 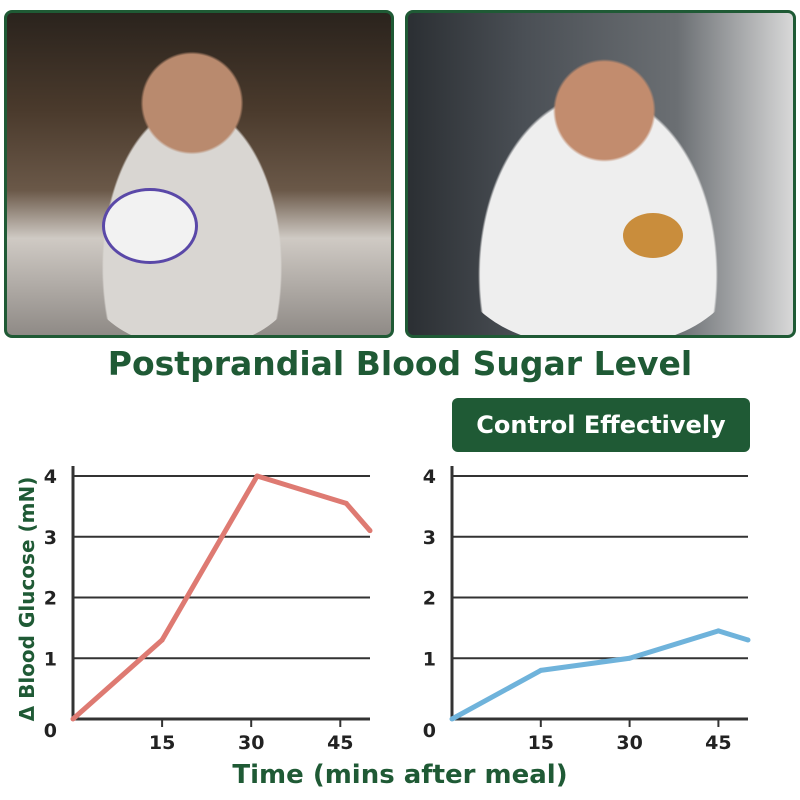 What do you see at coordinates (599, 675) in the screenshot?
I see `series-line` at bounding box center [599, 675].